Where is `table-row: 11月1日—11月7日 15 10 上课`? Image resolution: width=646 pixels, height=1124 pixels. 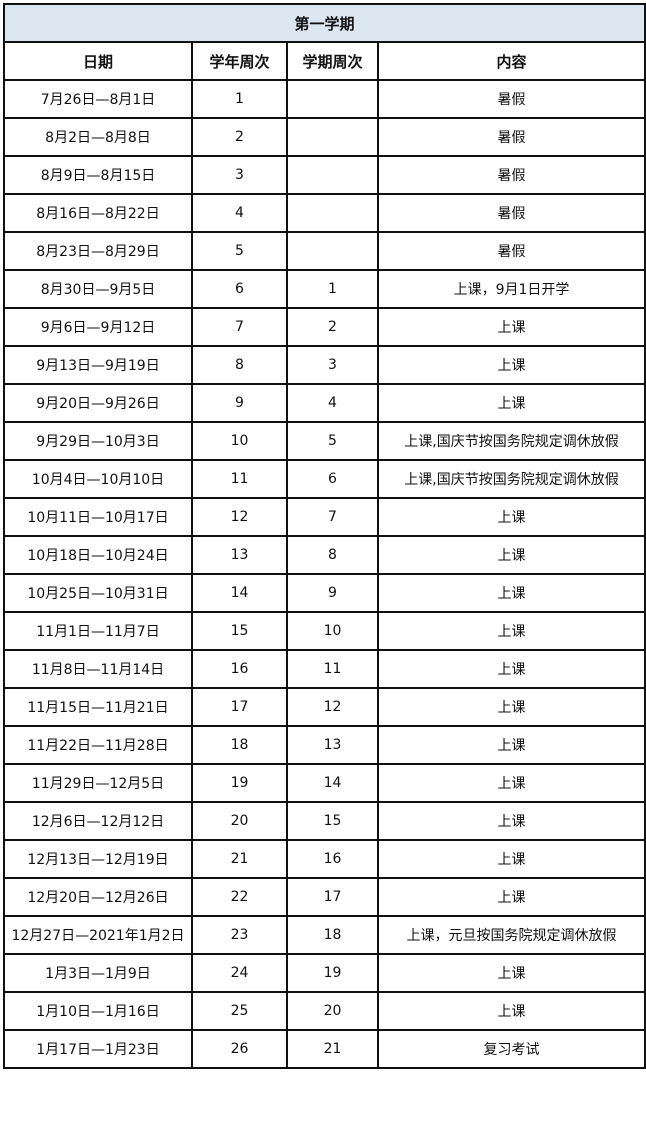
table-row: 11月1日—11月7日 15 10 上课 is located at coordinates (324, 631).